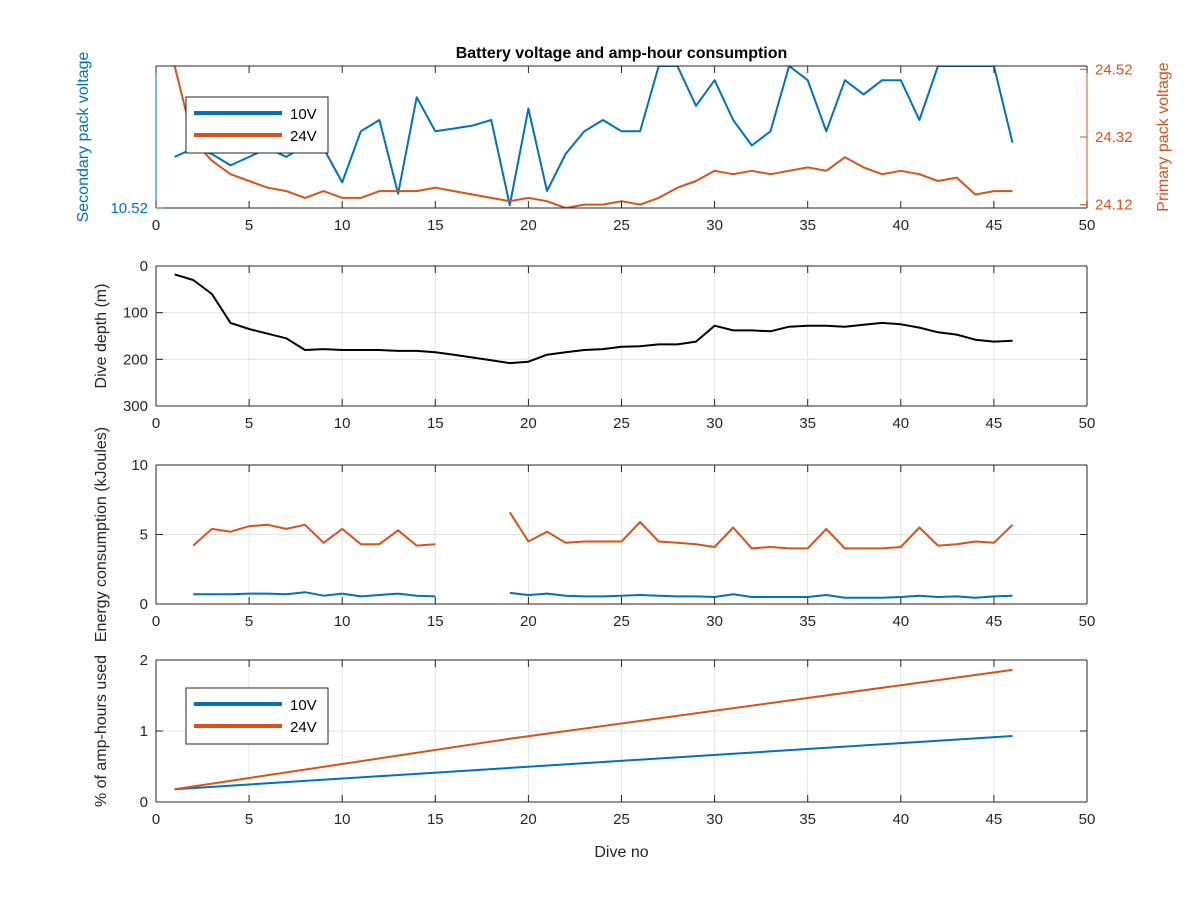 Image resolution: width=1200 pixels, height=900 pixels. What do you see at coordinates (129, 208) in the screenshot?
I see `y-tick-label: 10.52` at bounding box center [129, 208].